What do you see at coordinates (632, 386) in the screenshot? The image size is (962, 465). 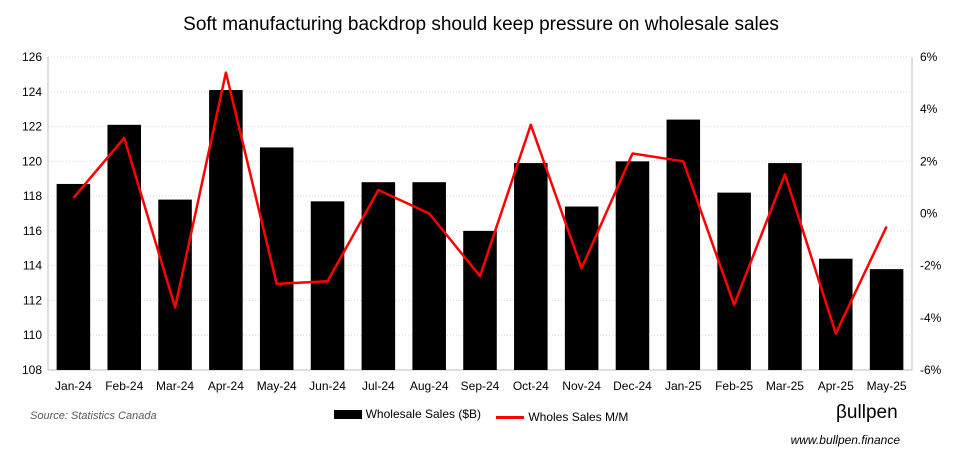 I see `x-tick-label: Dec-24` at bounding box center [632, 386].